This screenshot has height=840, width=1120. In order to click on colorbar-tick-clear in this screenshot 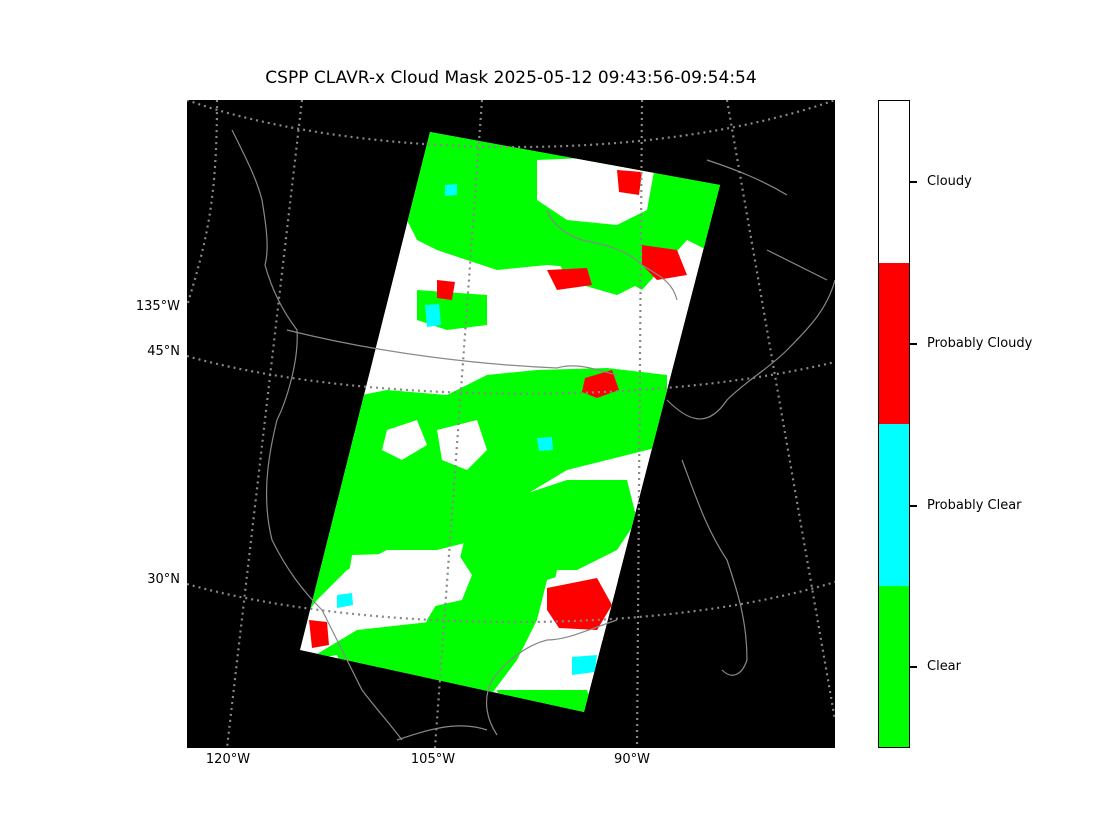, I will do `click(913, 667)`.